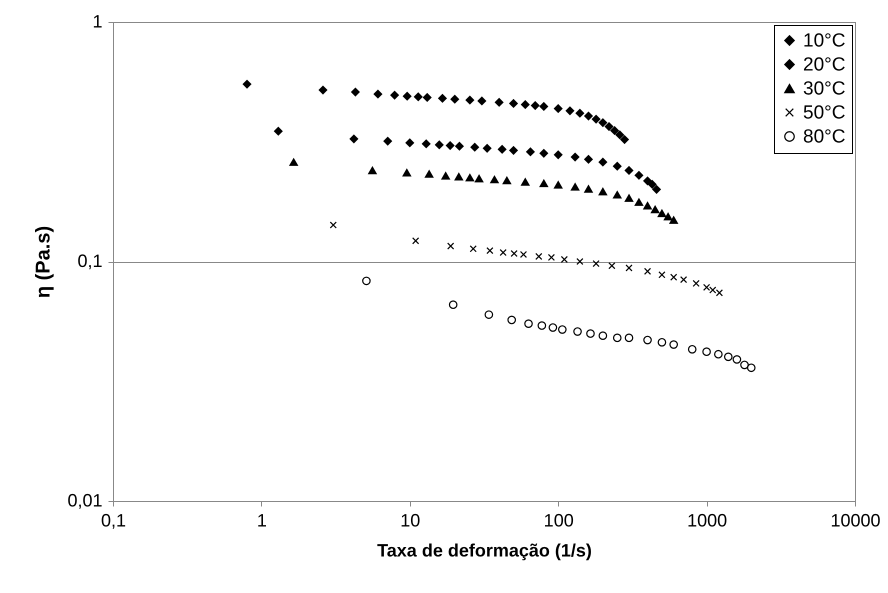 The width and height of the screenshot is (888, 593). What do you see at coordinates (824, 113) in the screenshot?
I see `legend-label: 50°C` at bounding box center [824, 113].